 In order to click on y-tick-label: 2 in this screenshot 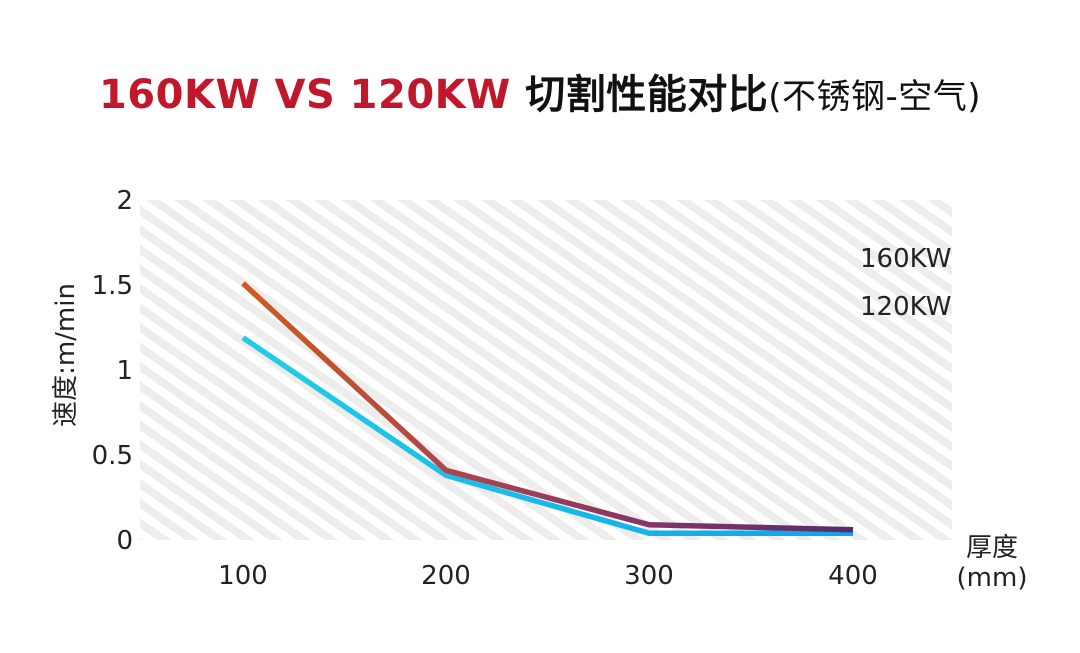, I will do `click(124, 201)`.